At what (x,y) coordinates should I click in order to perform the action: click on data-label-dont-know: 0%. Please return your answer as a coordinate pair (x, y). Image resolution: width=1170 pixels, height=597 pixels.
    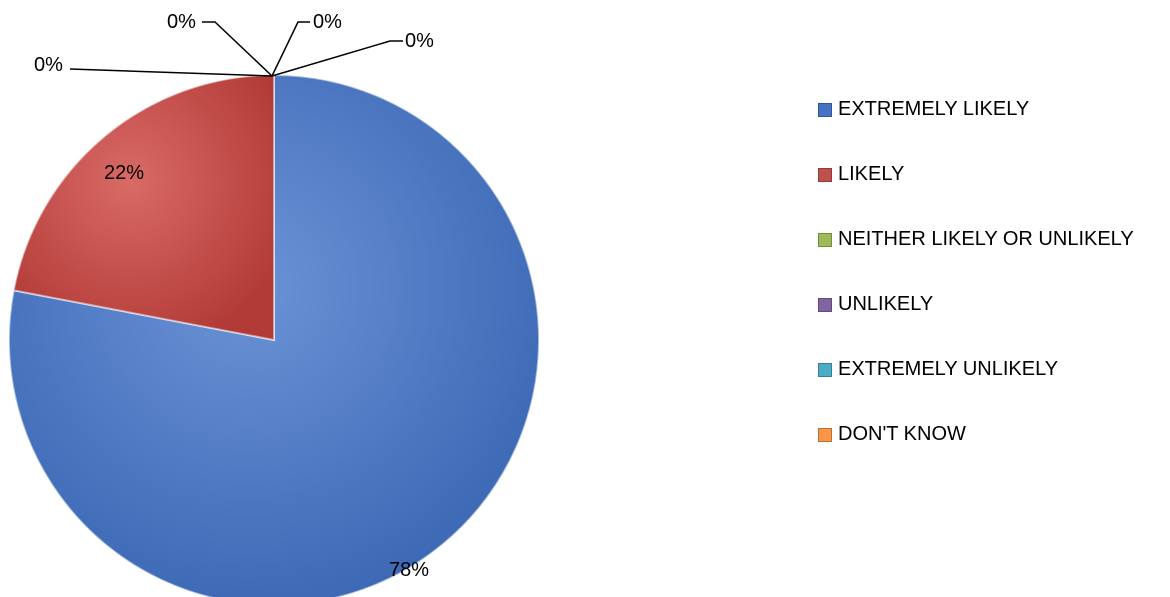
    Looking at the image, I should click on (419, 41).